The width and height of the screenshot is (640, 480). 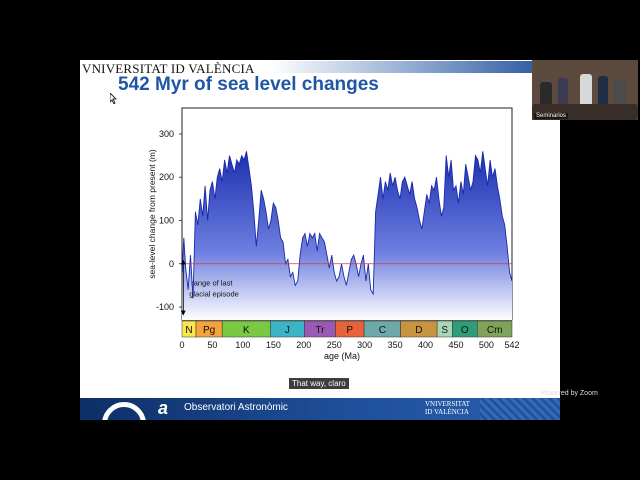 What do you see at coordinates (236, 407) in the screenshot?
I see `footer-label: Observatori Astronòmic` at bounding box center [236, 407].